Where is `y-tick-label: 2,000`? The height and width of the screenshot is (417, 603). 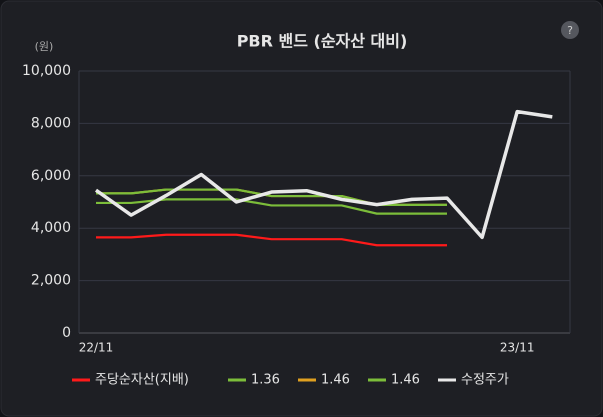 y-tick-label: 2,000 is located at coordinates (51, 281).